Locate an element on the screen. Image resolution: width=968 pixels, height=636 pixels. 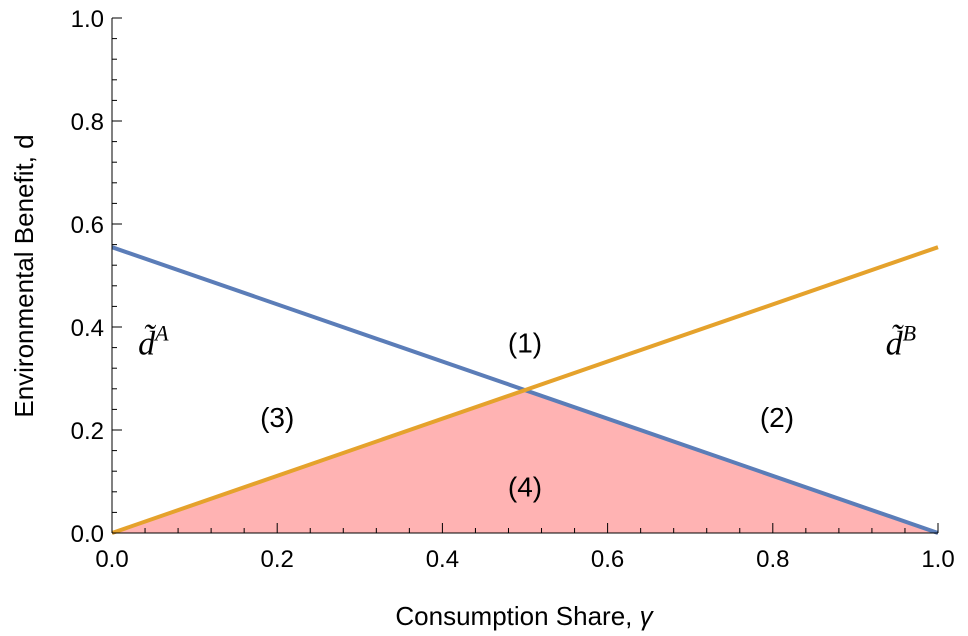
curve-label-1: d̃B is located at coordinates (901, 341).